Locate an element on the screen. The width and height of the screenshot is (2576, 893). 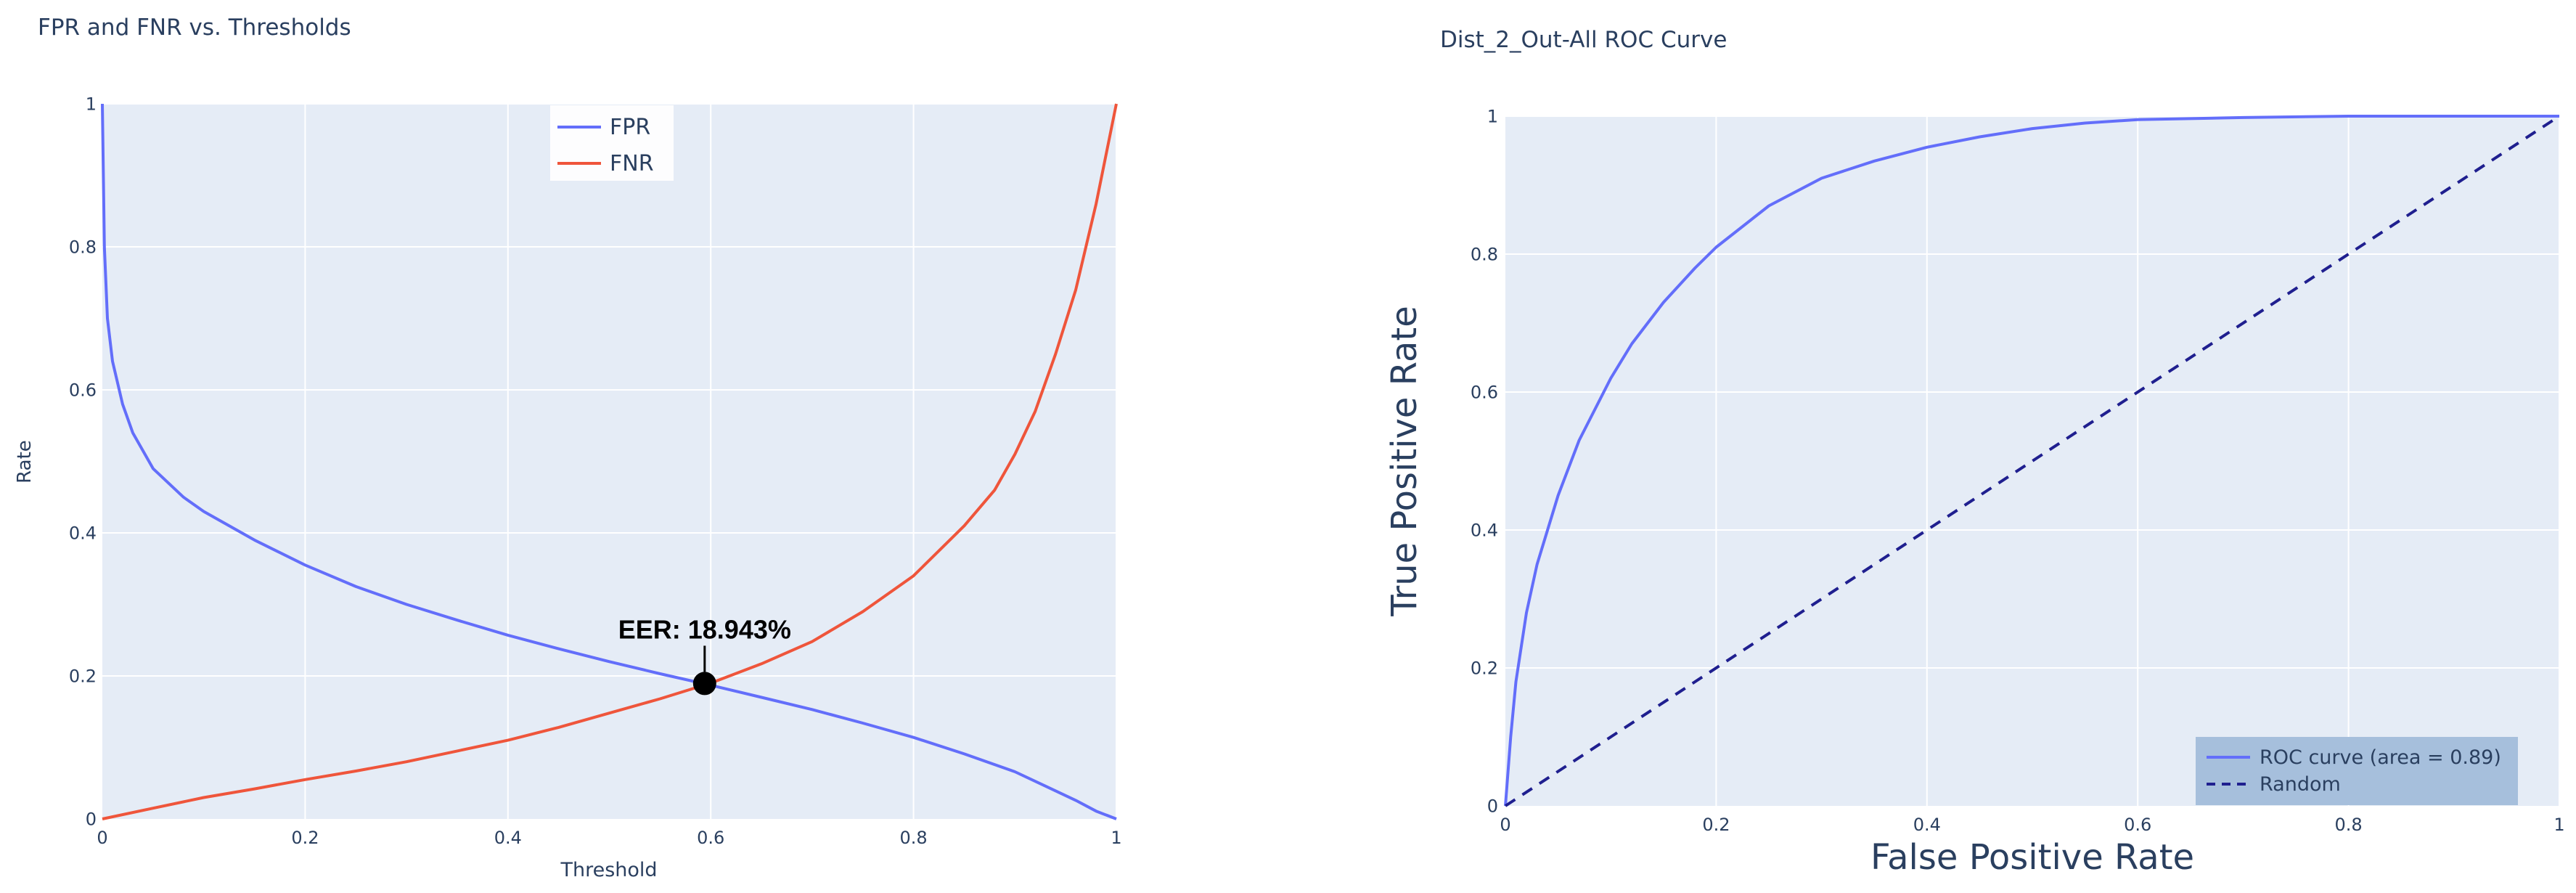
chart1-legend-label: FPR is located at coordinates (630, 127).